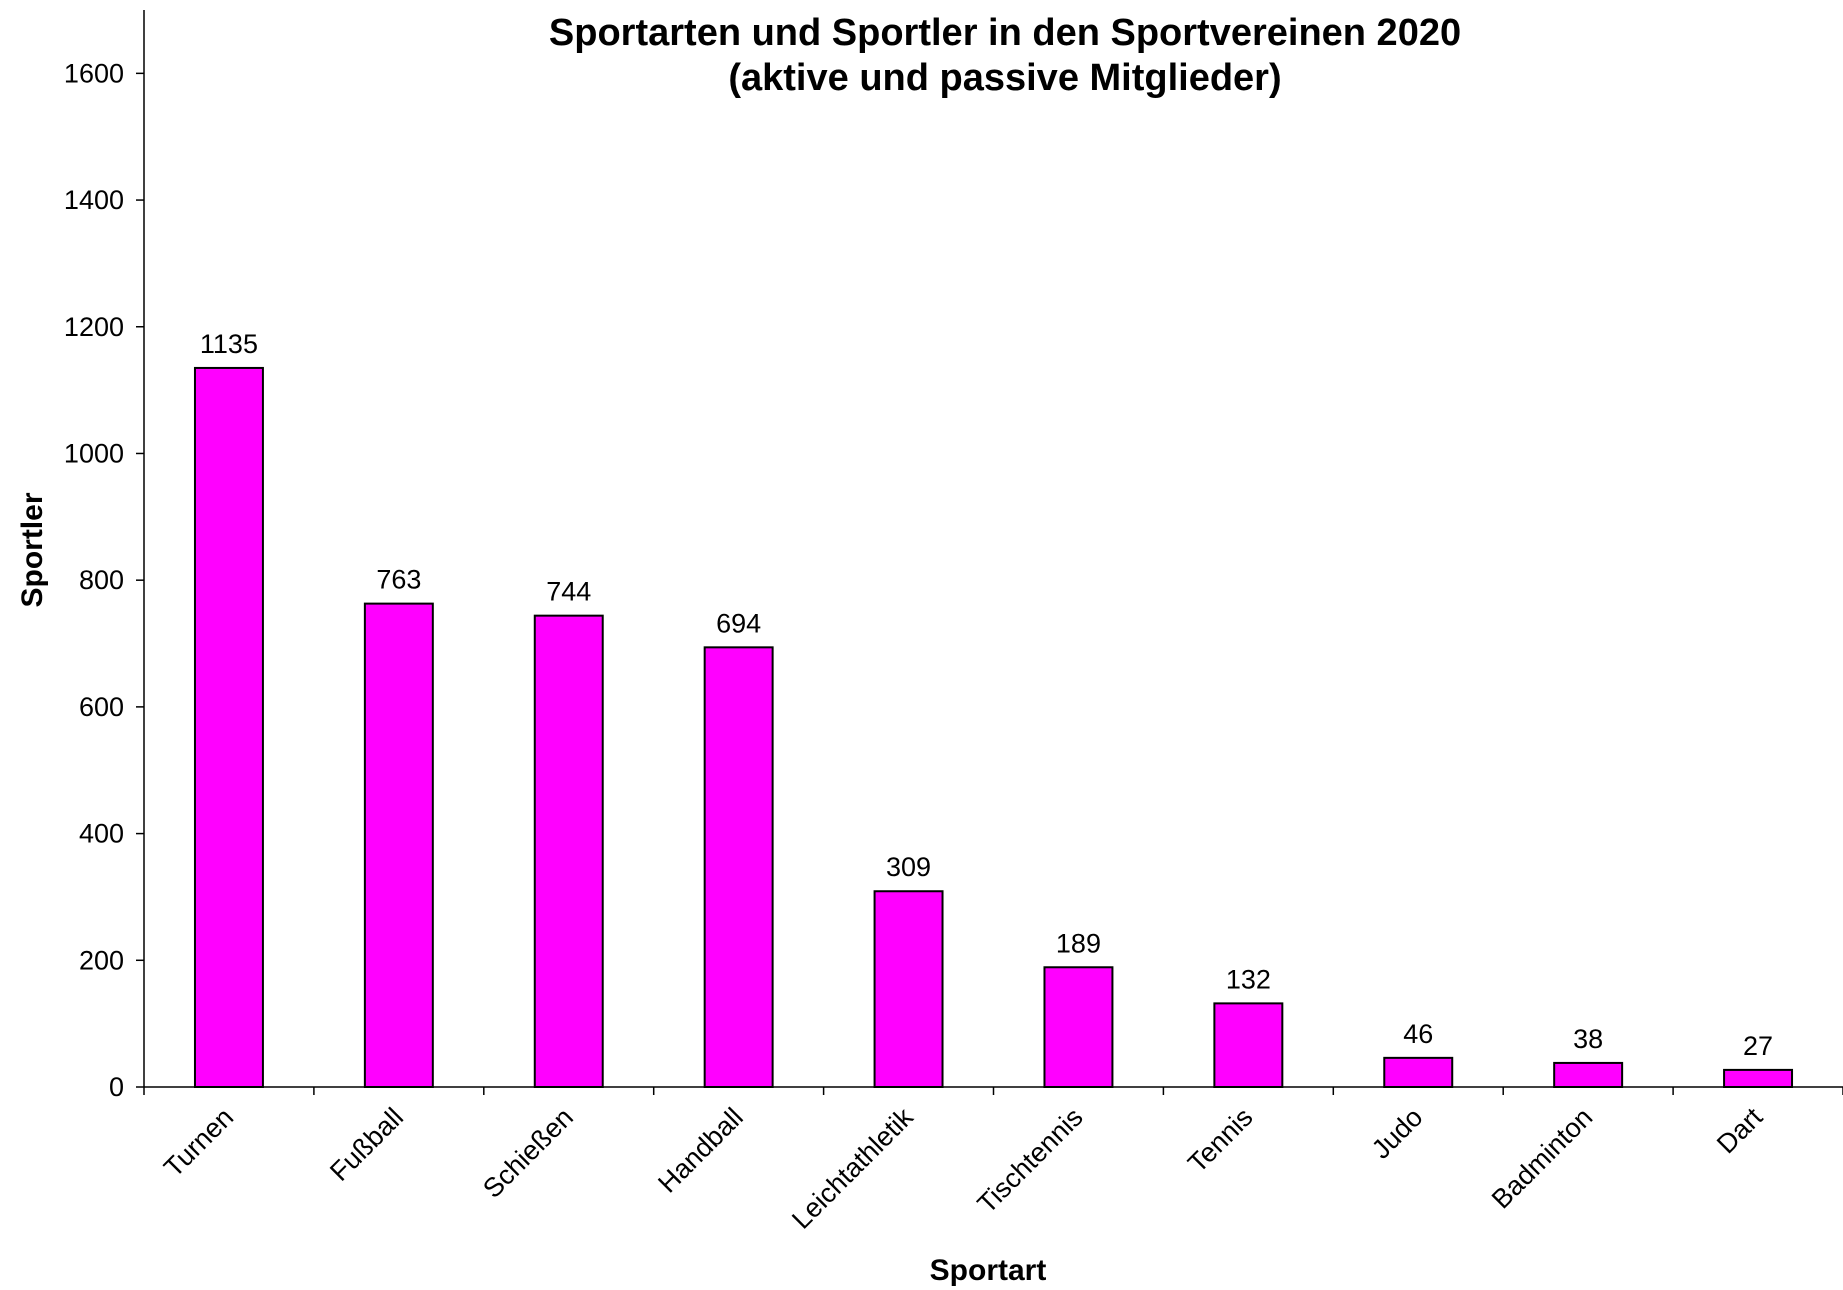 This screenshot has width=1843, height=1290. Describe the element at coordinates (101, 580) in the screenshot. I see `y-tick-label: 800` at that location.